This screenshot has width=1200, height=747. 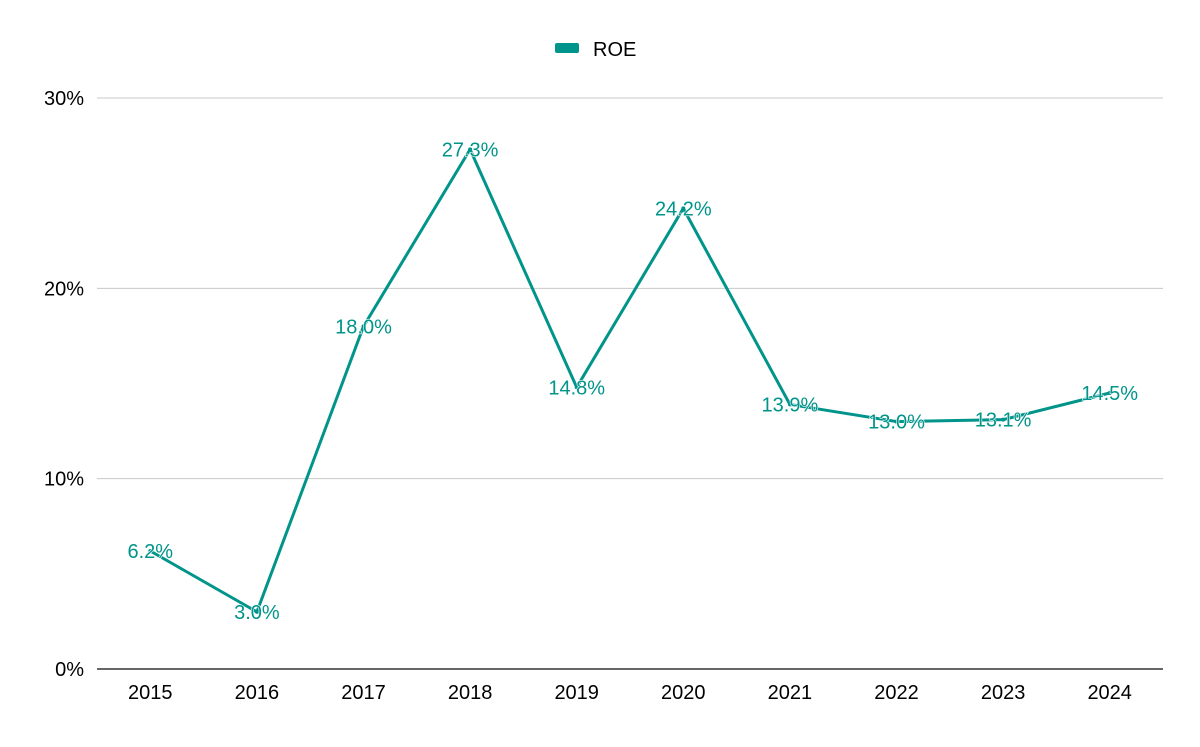 I want to click on data-label: 6.2%, so click(x=151, y=552).